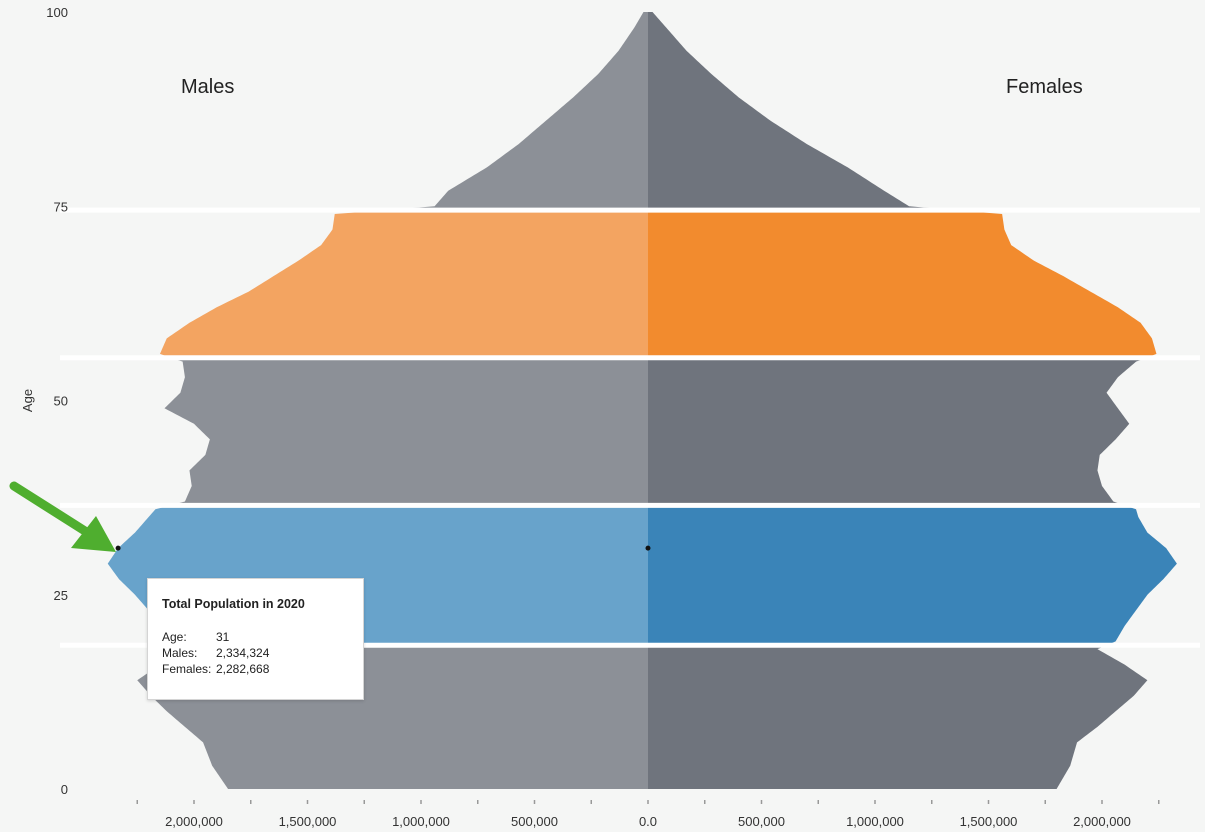 Image resolution: width=1205 pixels, height=832 pixels. I want to click on tooltip-row-age: Age: 31, so click(195, 637).